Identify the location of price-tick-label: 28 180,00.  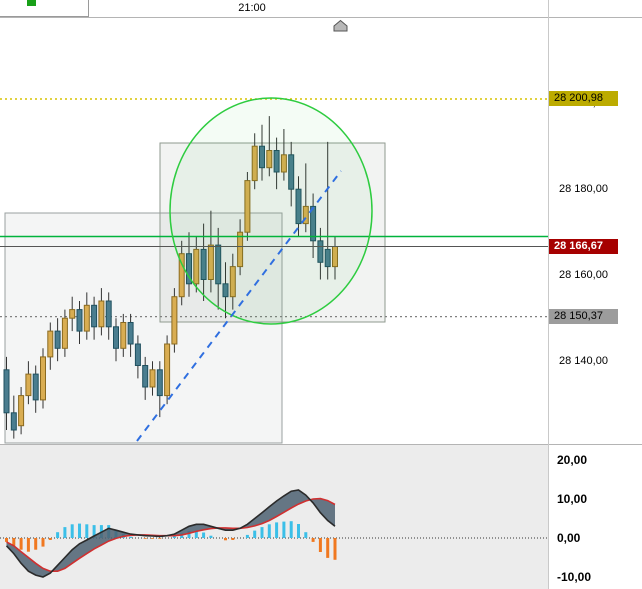
(583, 189).